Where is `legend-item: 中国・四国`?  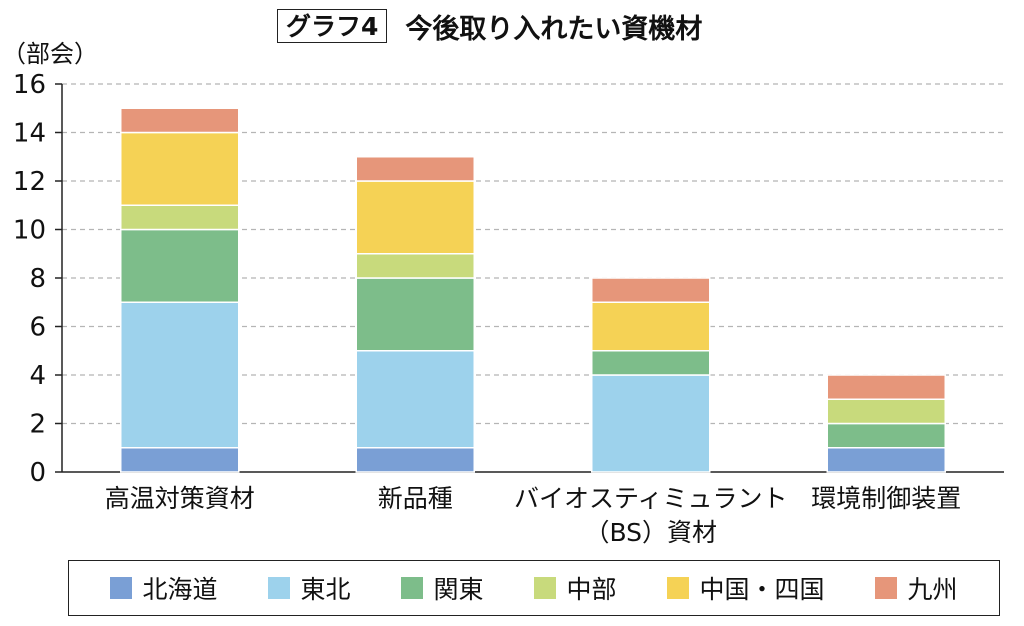
legend-item: 中国・四国 is located at coordinates (746, 588).